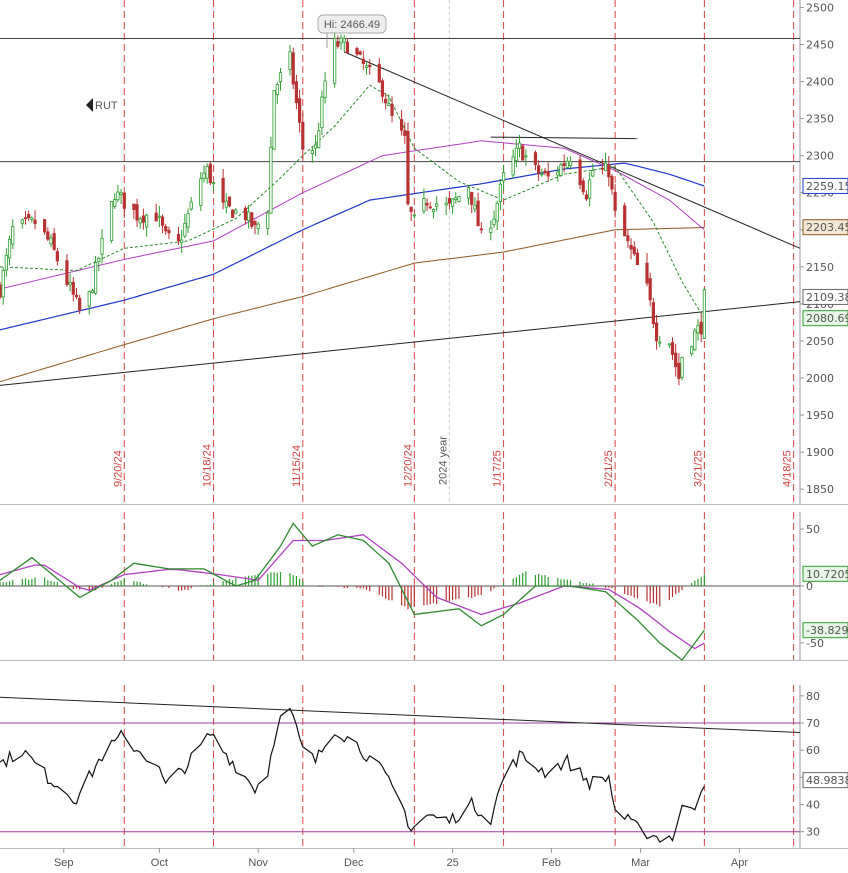 This screenshot has height=873, width=848. I want to click on price-label: 2080.69, so click(827, 318).